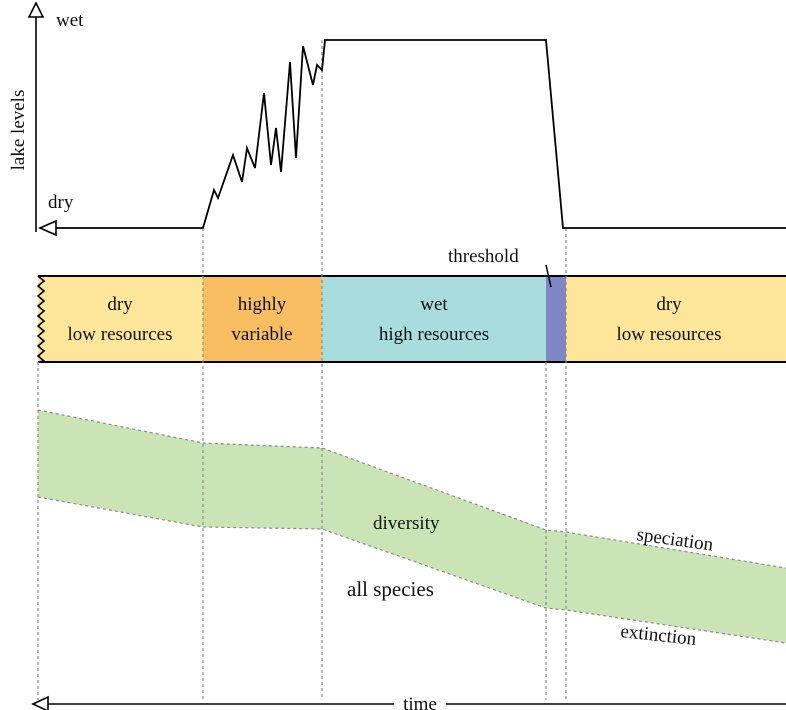 This screenshot has width=786, height=710. I want to click on phase-variable-line1: highly, so click(262, 304).